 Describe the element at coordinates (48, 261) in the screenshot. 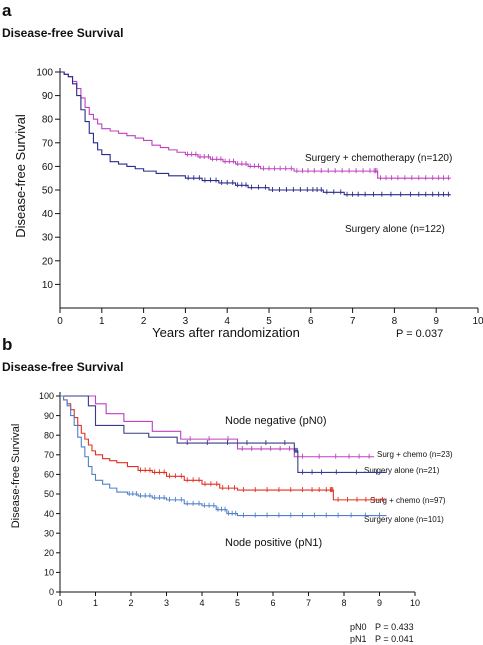

I see `panel-a-y-tick-label: 20` at that location.